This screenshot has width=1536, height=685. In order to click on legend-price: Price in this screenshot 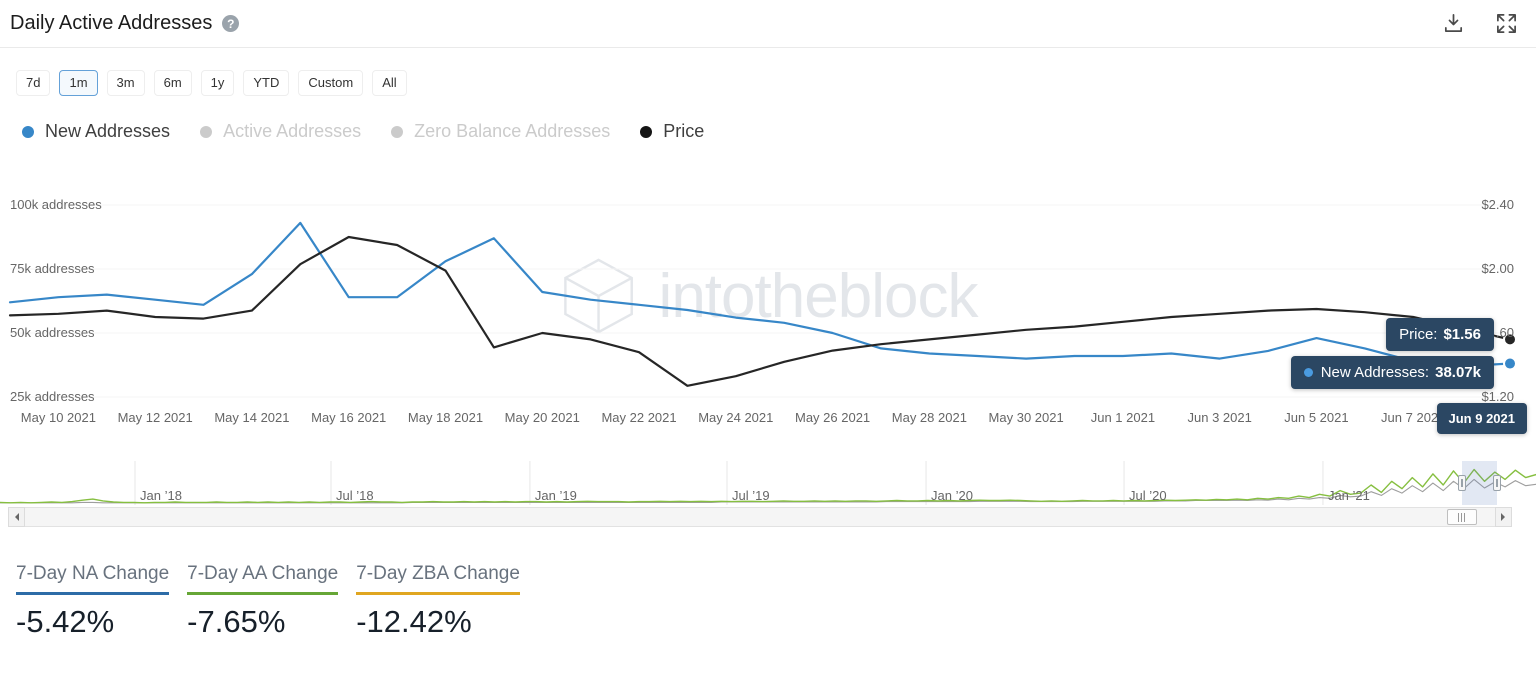, I will do `click(672, 131)`.